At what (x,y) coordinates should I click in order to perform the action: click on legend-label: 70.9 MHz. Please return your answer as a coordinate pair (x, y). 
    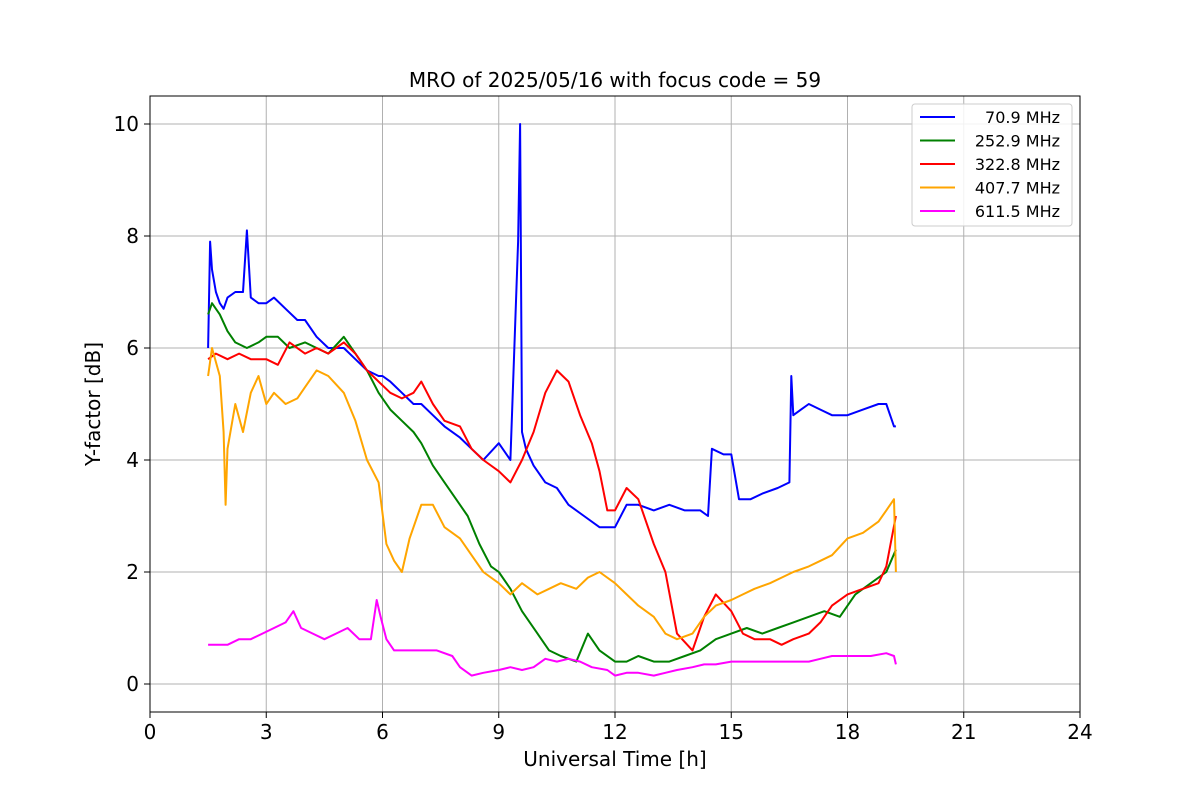
    Looking at the image, I should click on (1022, 117).